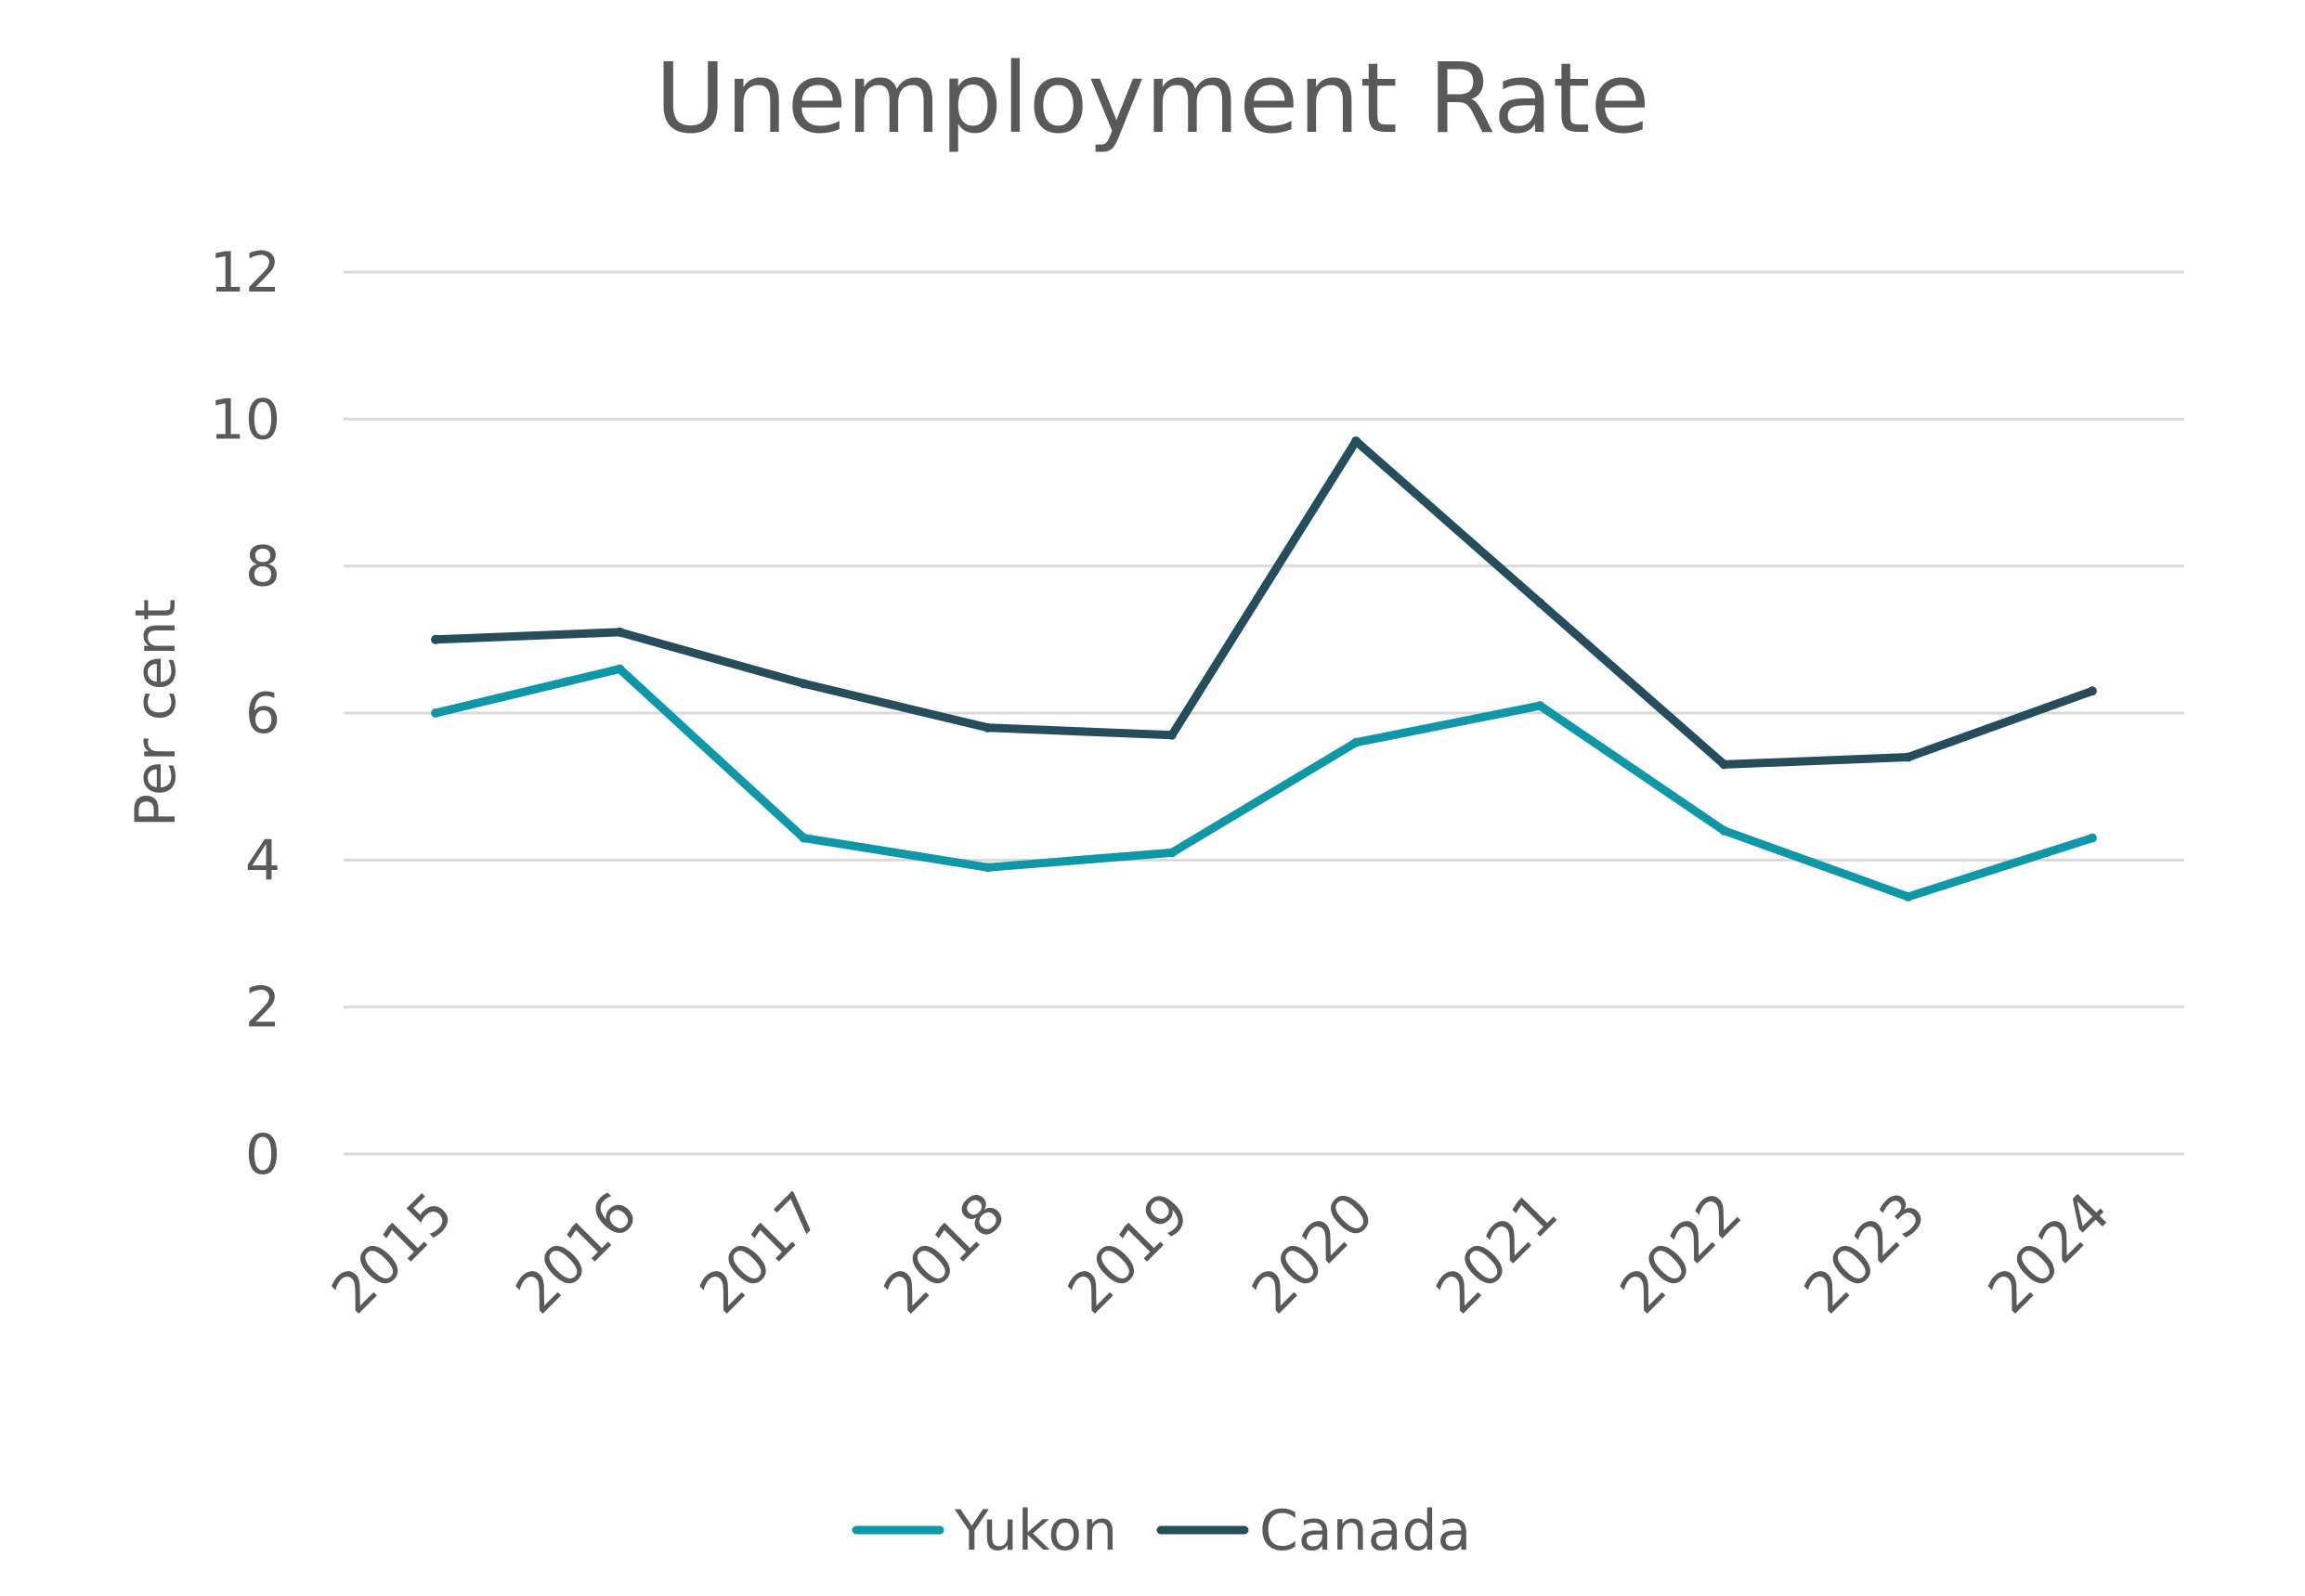 Image resolution: width=2305 pixels, height=1596 pixels. Describe the element at coordinates (2049, 1253) in the screenshot. I see `x-tick-label: 2024` at that location.